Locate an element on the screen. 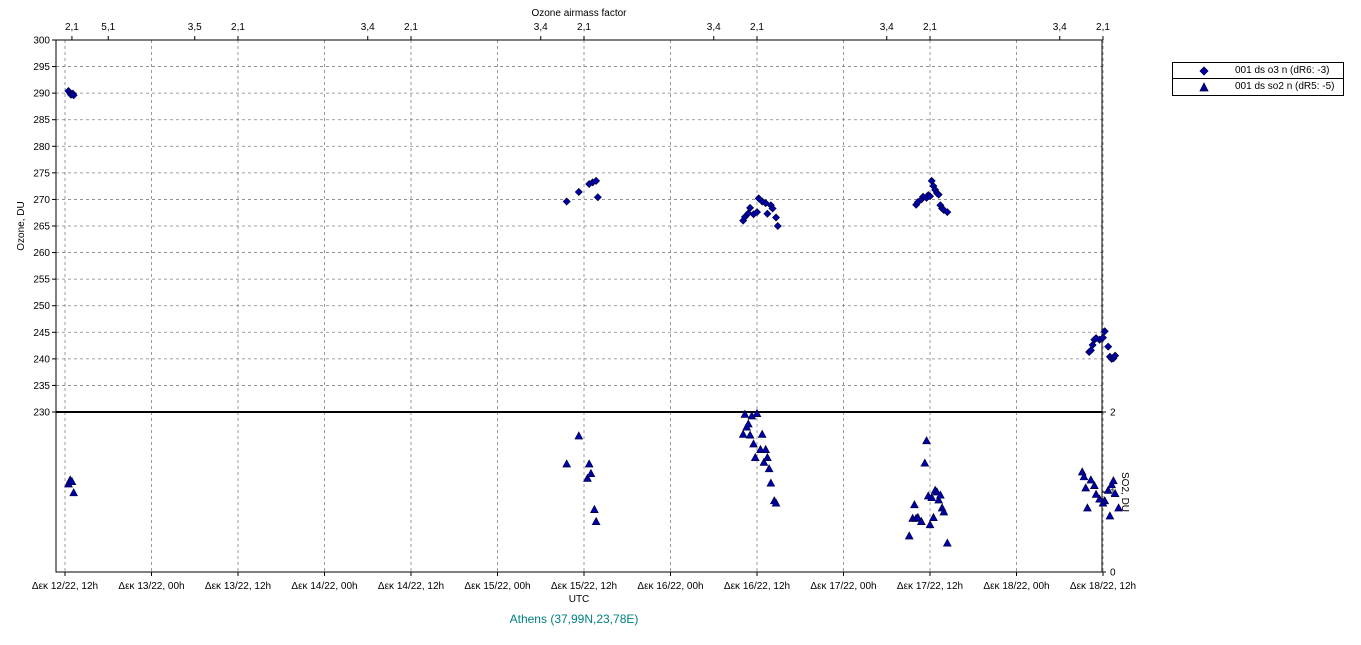  legend-item-so2: 001 ds so2 n (dR5: -5) is located at coordinates (1258, 87).